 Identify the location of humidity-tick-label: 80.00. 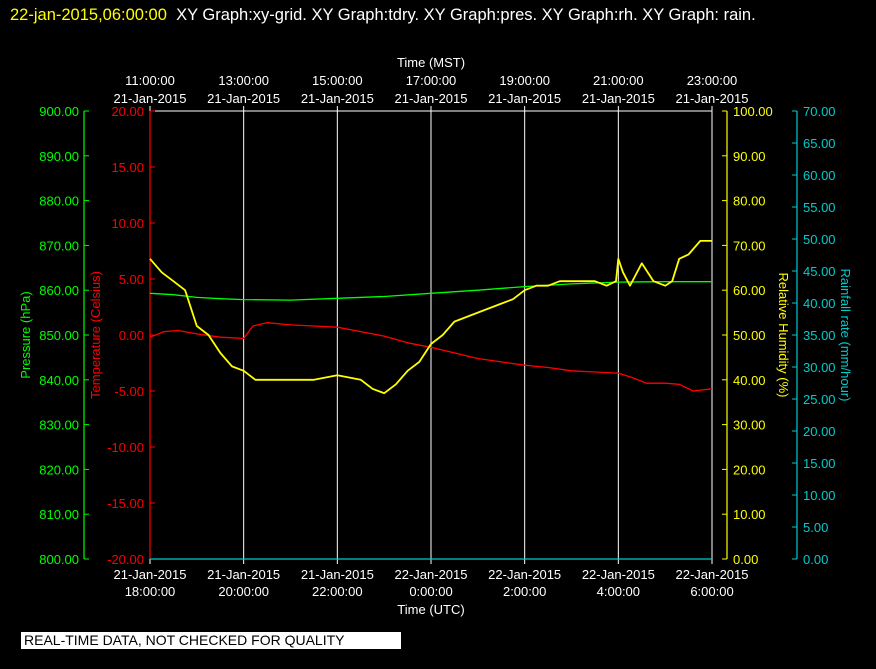
(749, 201).